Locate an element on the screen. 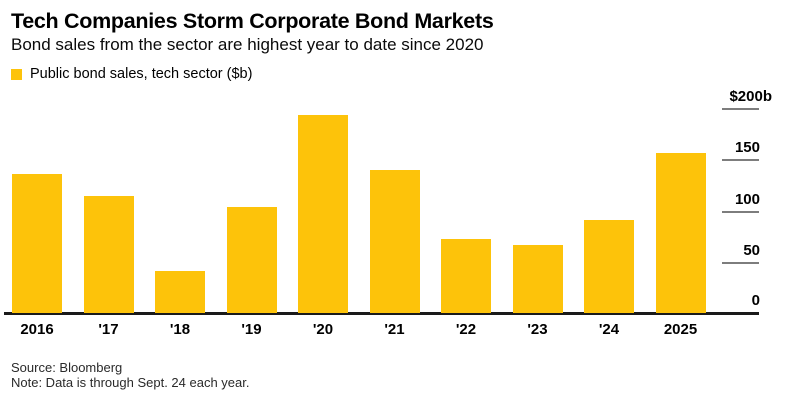  legend-label: Public bond sales, tech sector ($b) is located at coordinates (141, 74).